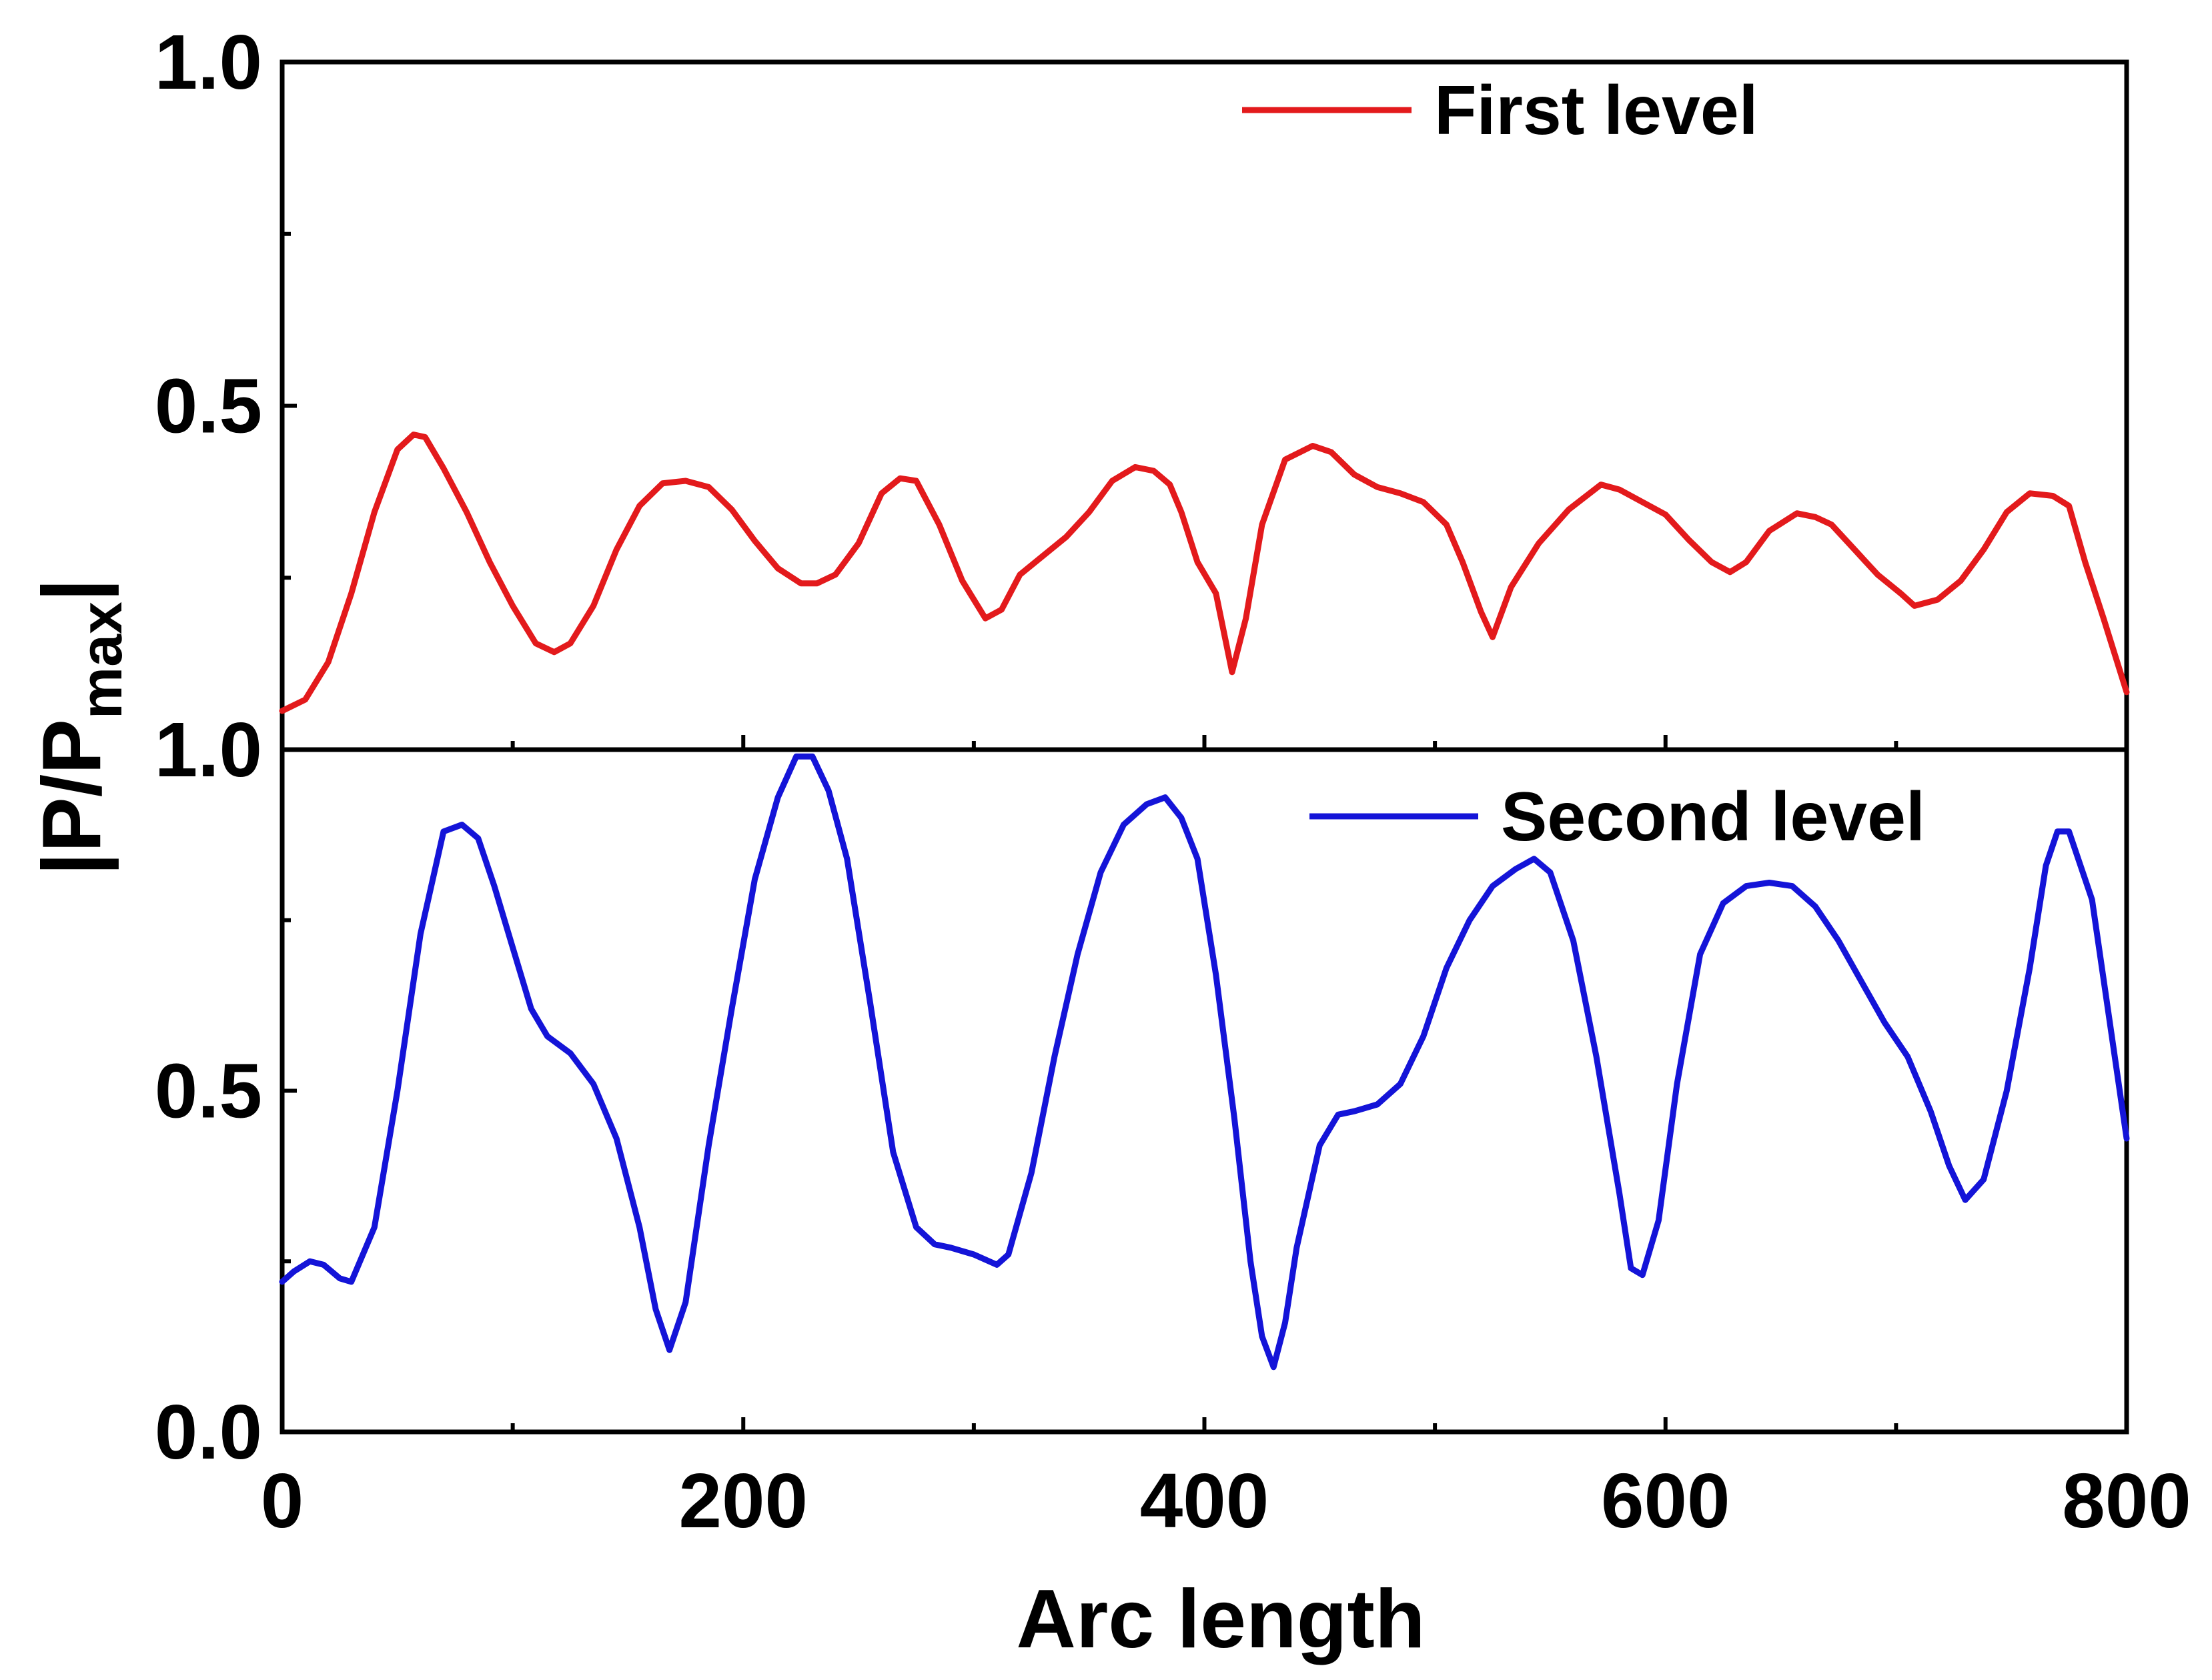 Image resolution: width=2212 pixels, height=1680 pixels. Describe the element at coordinates (2126, 1500) in the screenshot. I see `x-tick-label: 800` at that location.